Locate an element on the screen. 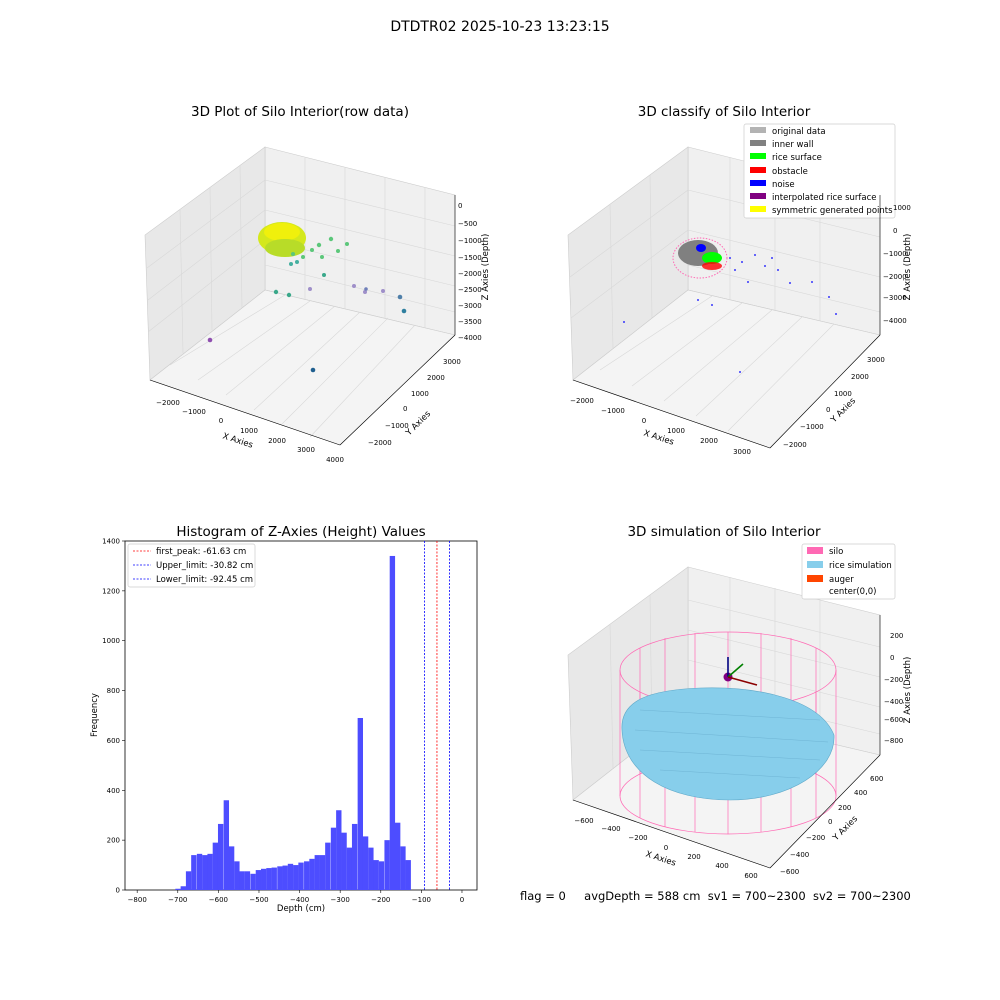 The width and height of the screenshot is (1000, 1000). x-tick-label: −400 is located at coordinates (299, 900).